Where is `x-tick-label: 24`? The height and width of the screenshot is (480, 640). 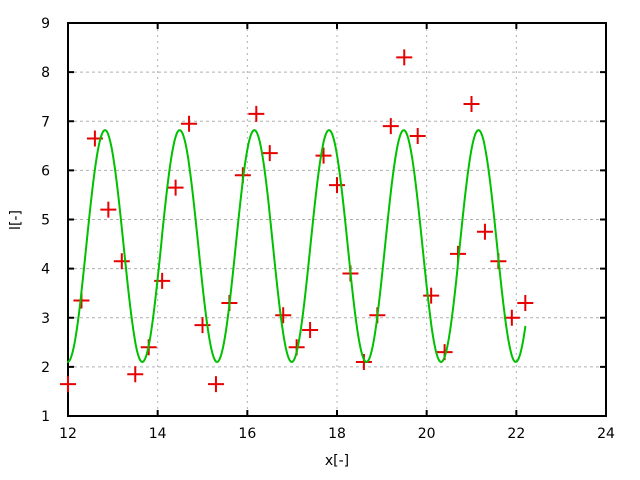
x-tick-label: 24 is located at coordinates (606, 434).